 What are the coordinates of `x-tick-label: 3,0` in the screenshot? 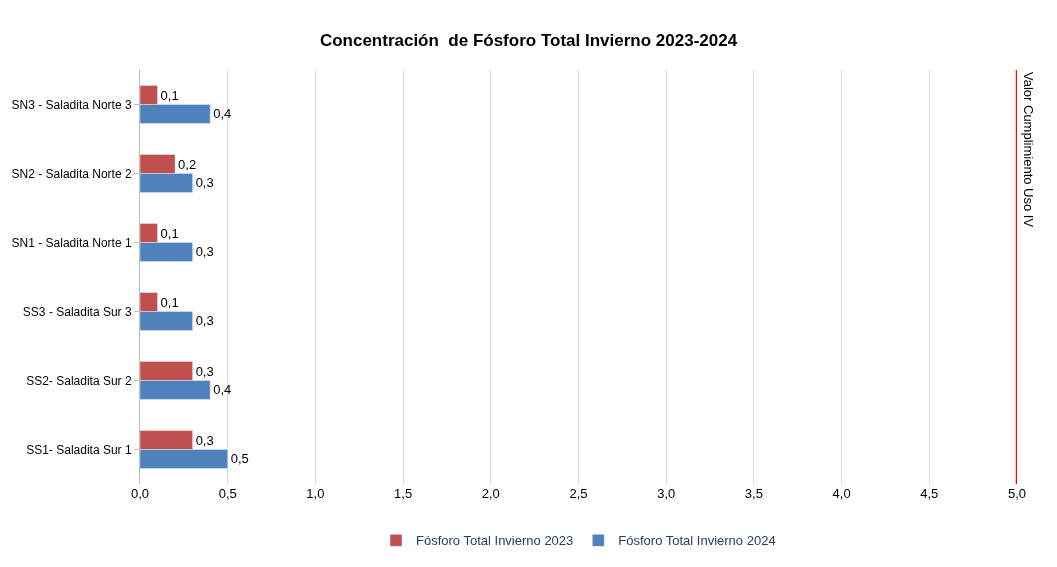 It's located at (666, 493).